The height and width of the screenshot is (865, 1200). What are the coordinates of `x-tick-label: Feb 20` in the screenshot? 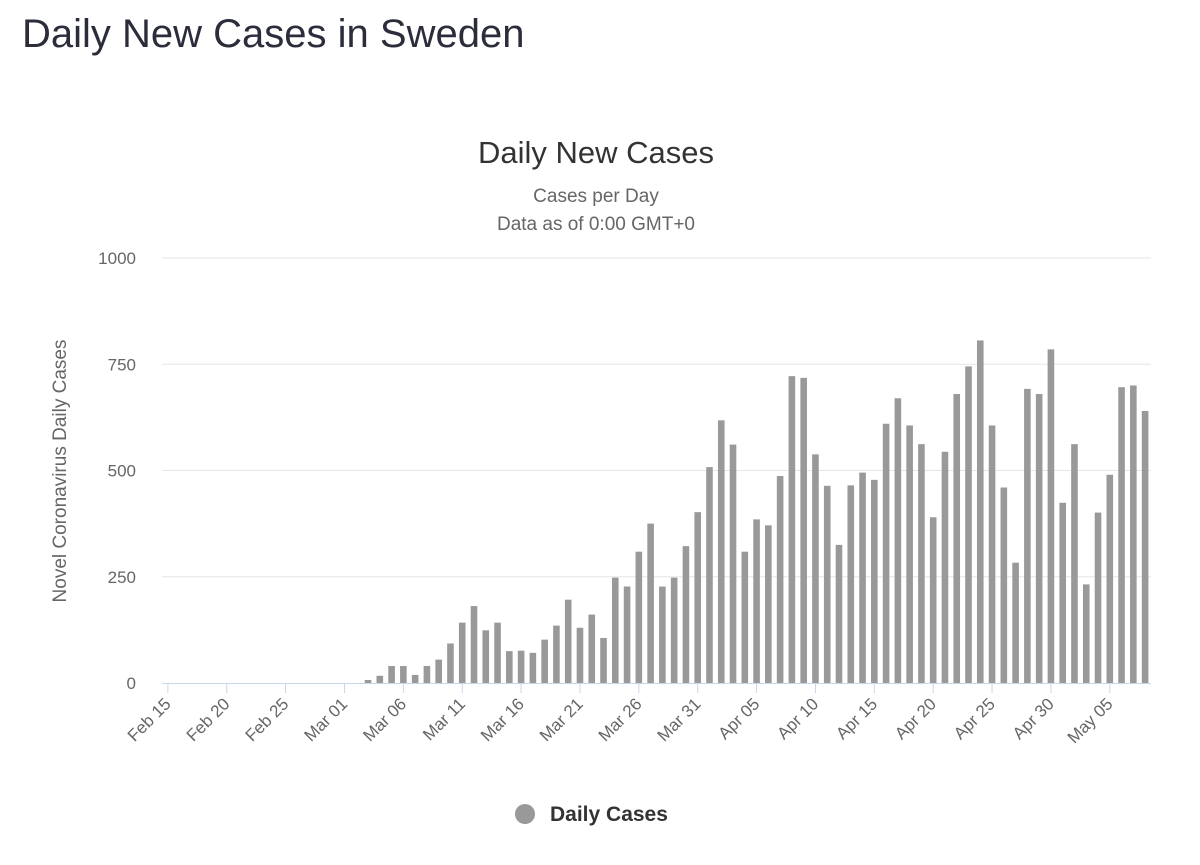 It's located at (208, 719).